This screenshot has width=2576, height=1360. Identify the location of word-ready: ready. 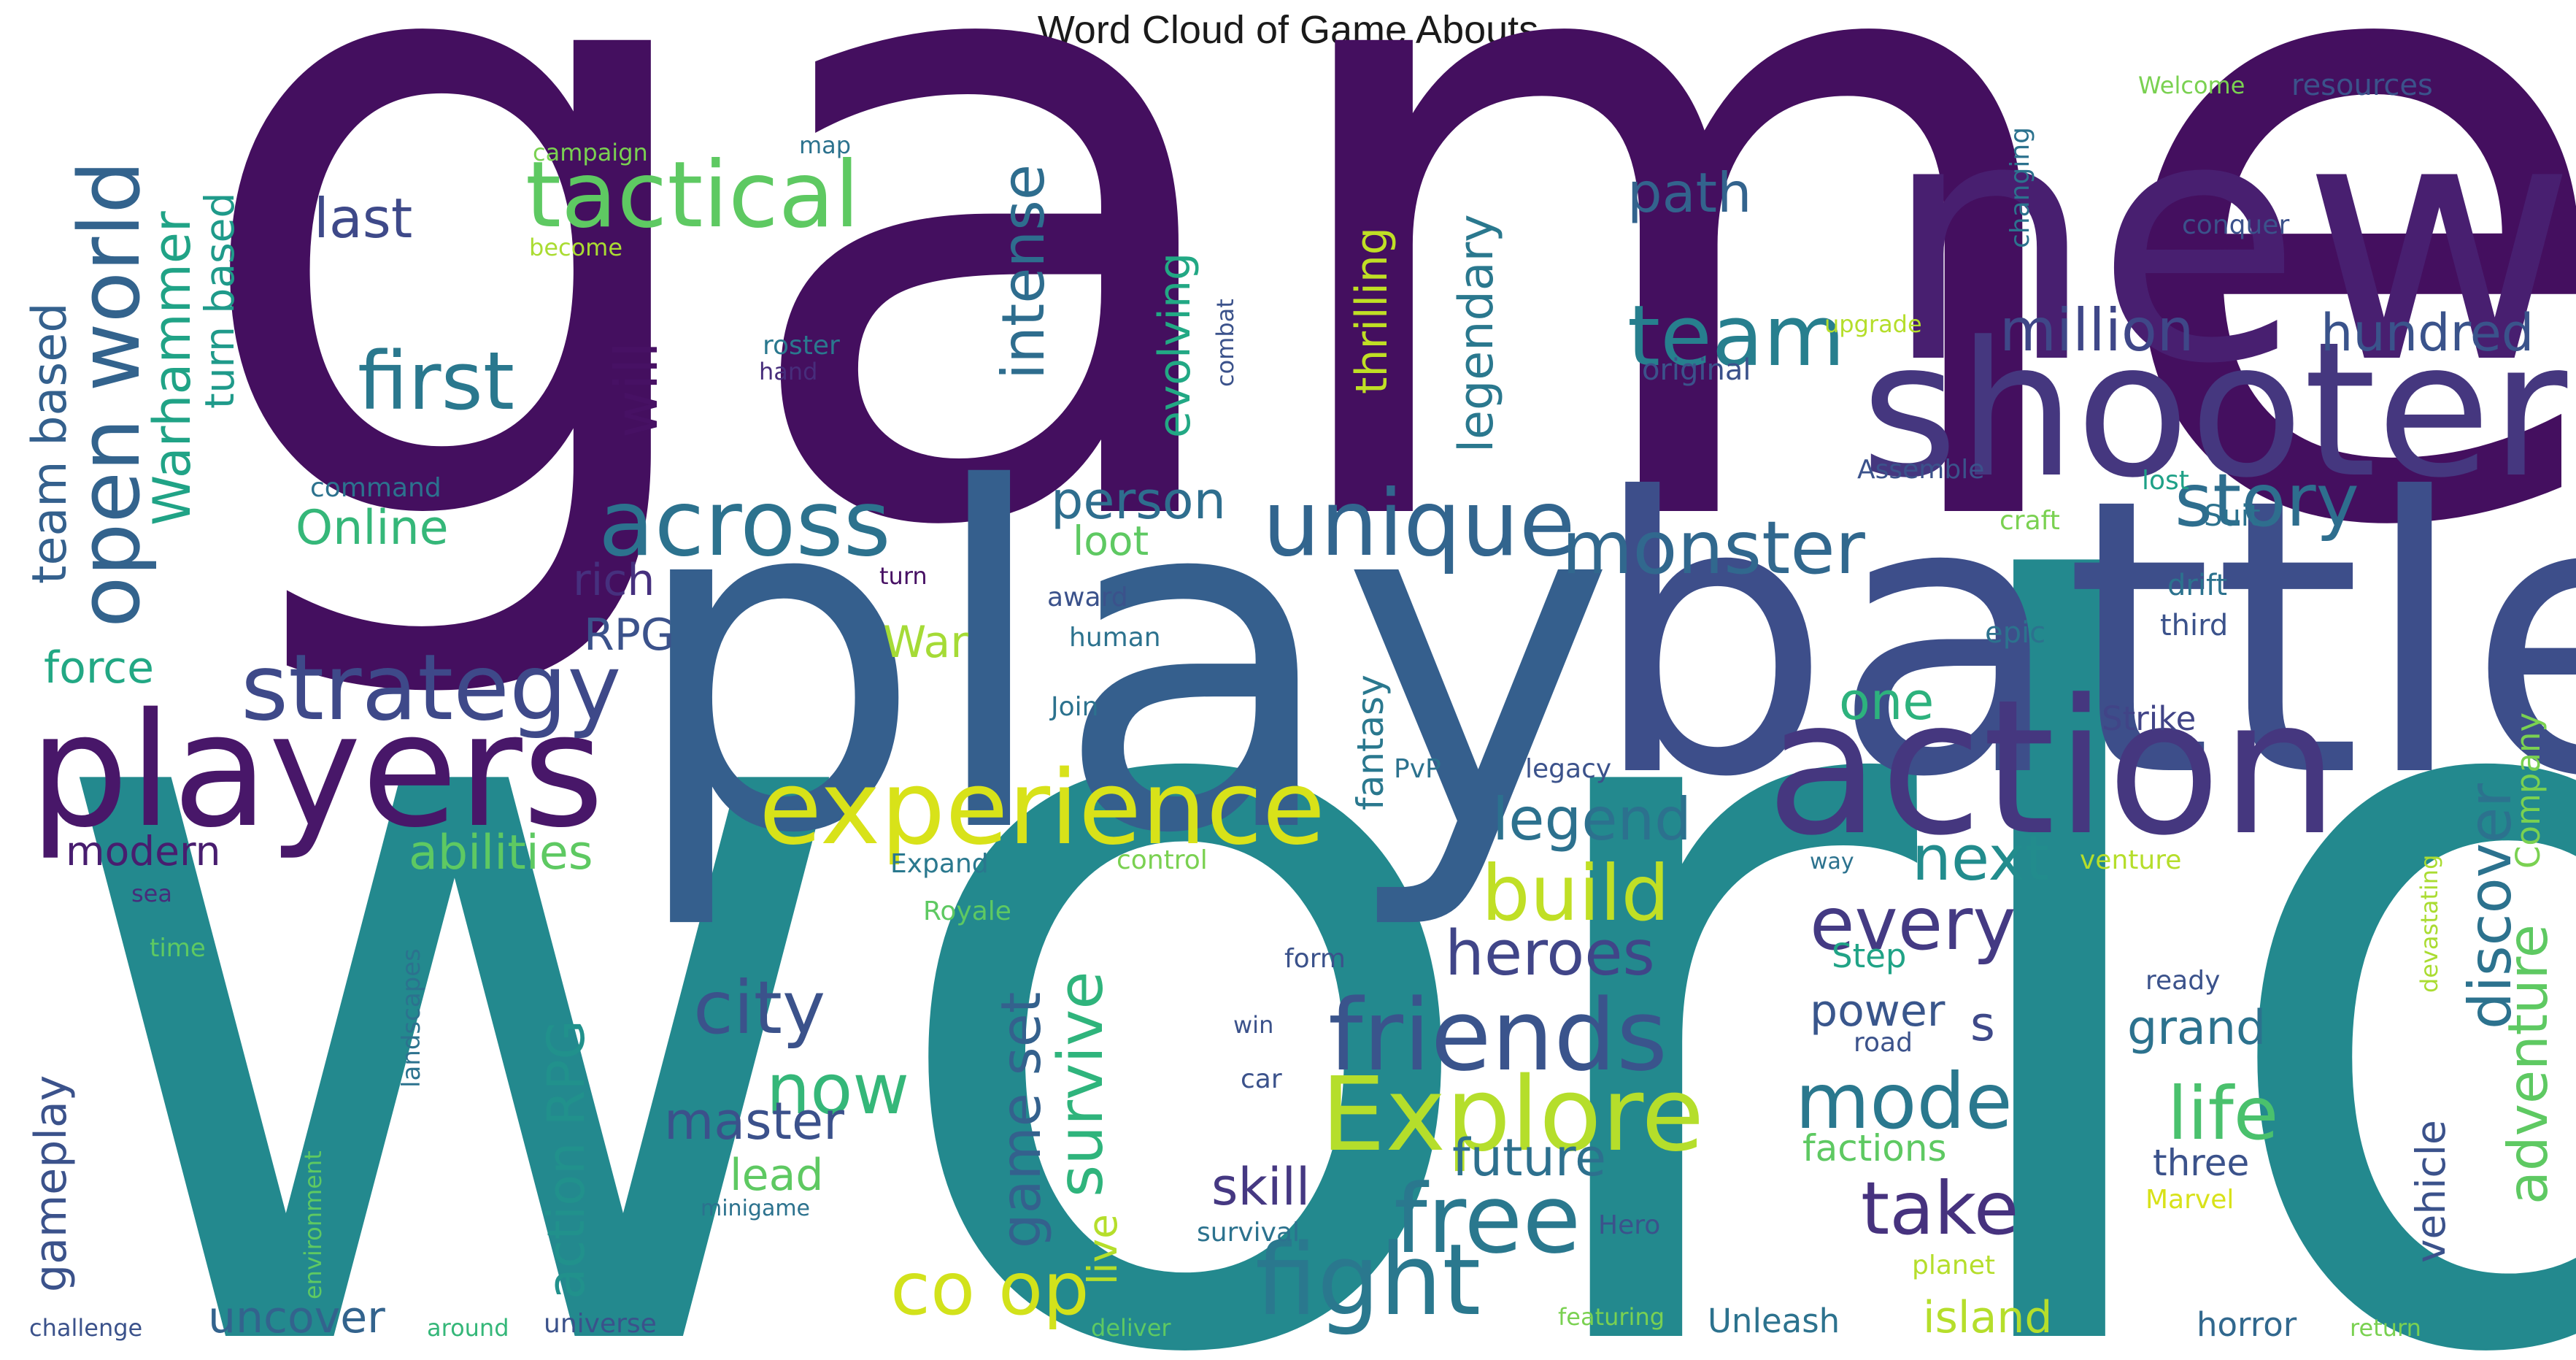
(2182, 981).